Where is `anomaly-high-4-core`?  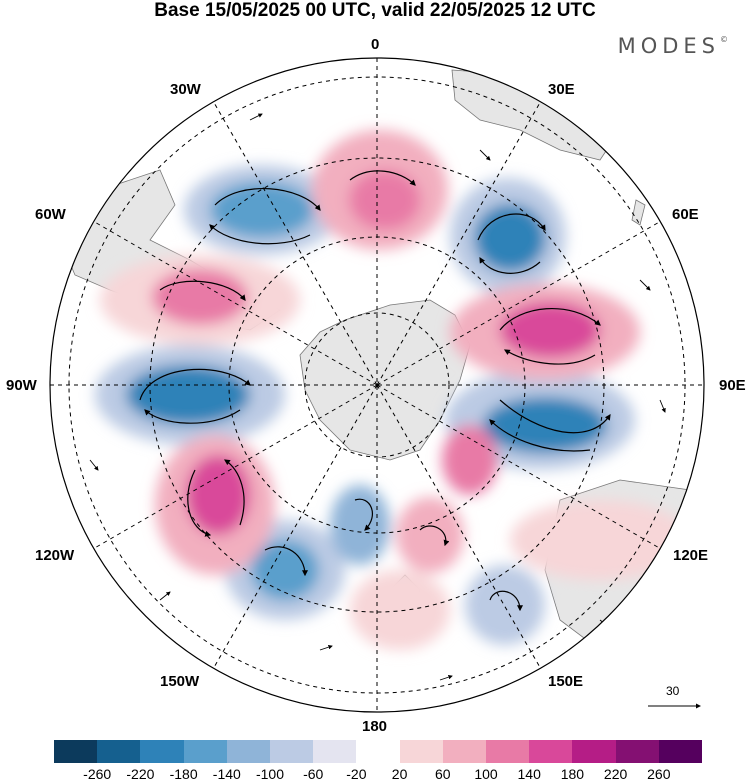 anomaly-high-4-core is located at coordinates (218, 495).